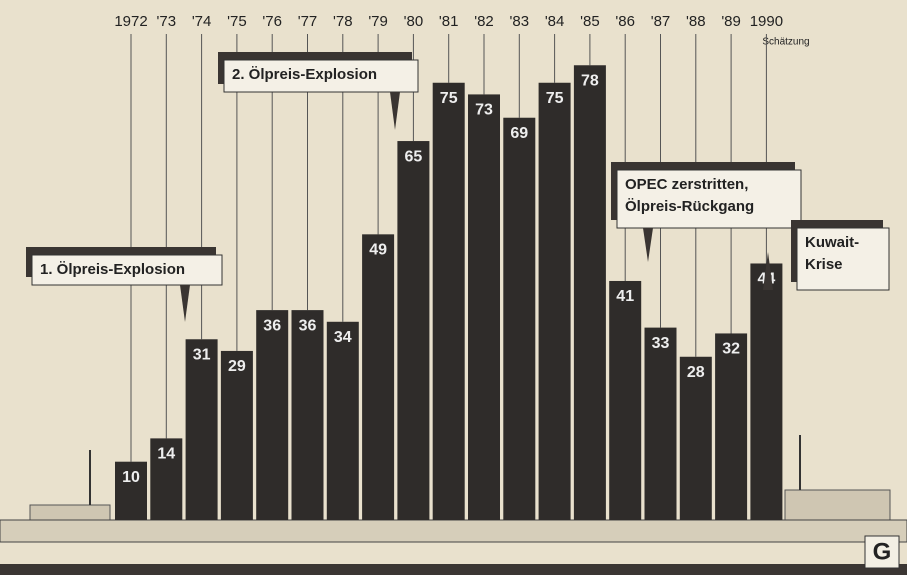  I want to click on x-tick-label: '75, so click(237, 21).